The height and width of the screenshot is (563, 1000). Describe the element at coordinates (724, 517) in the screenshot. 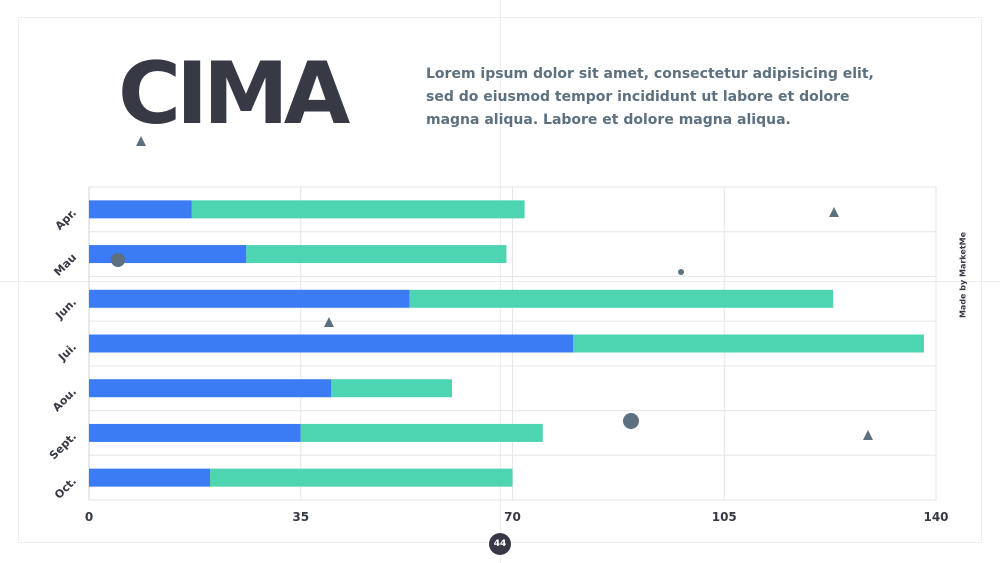

I see `x-tick-label: 105` at that location.